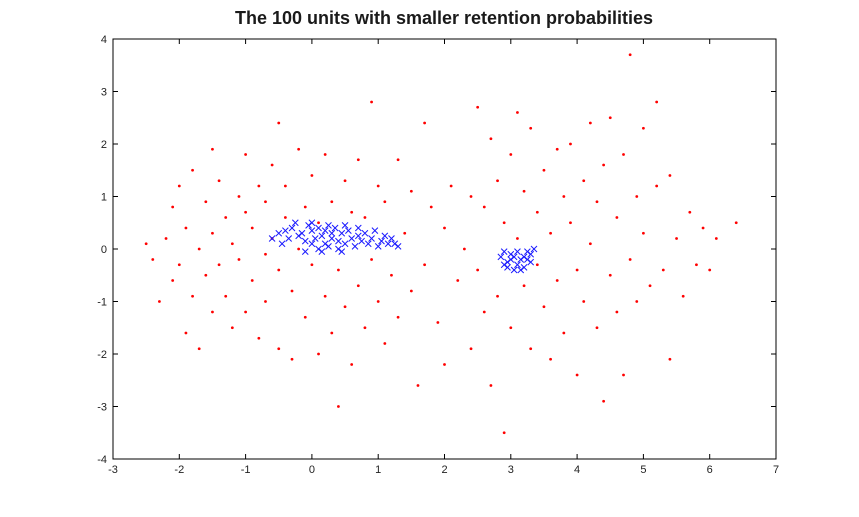  I want to click on x-tick-label: -3, so click(113, 470).